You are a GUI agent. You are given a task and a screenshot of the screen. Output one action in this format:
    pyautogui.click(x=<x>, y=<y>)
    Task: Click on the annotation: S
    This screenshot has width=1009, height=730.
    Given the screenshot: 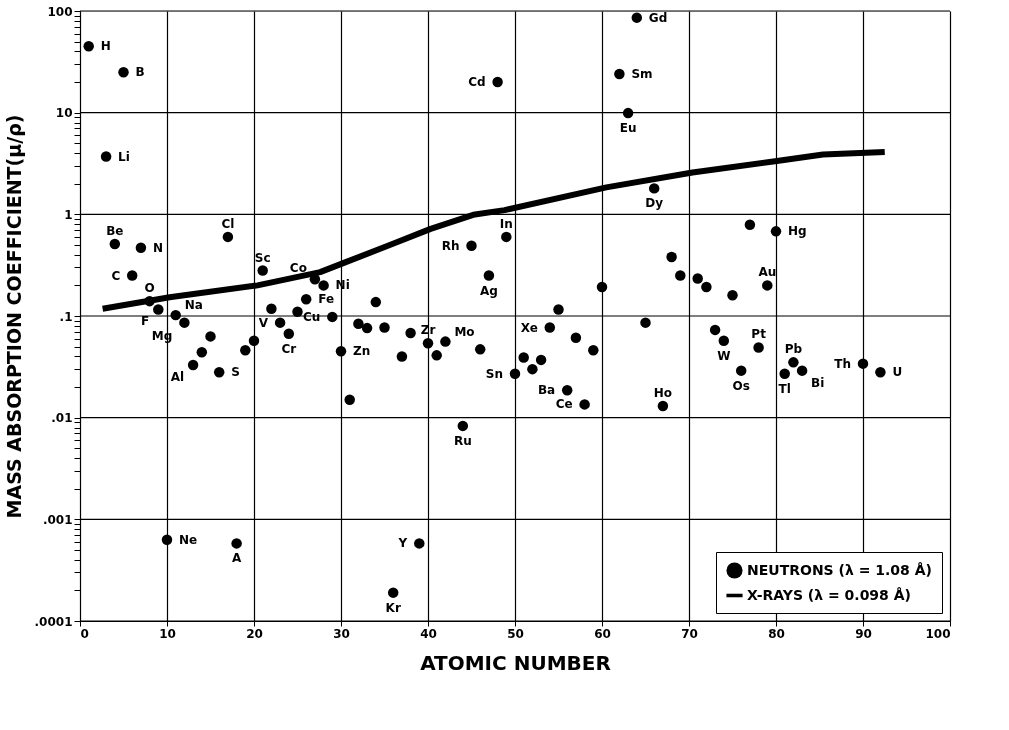 What is the action you would take?
    pyautogui.click(x=235, y=372)
    